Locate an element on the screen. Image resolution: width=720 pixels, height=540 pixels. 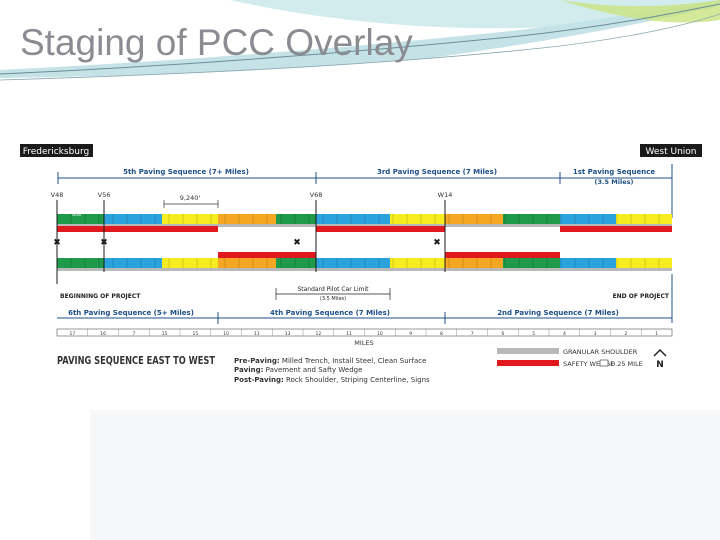
mile-number: 17 is located at coordinates (73, 334).